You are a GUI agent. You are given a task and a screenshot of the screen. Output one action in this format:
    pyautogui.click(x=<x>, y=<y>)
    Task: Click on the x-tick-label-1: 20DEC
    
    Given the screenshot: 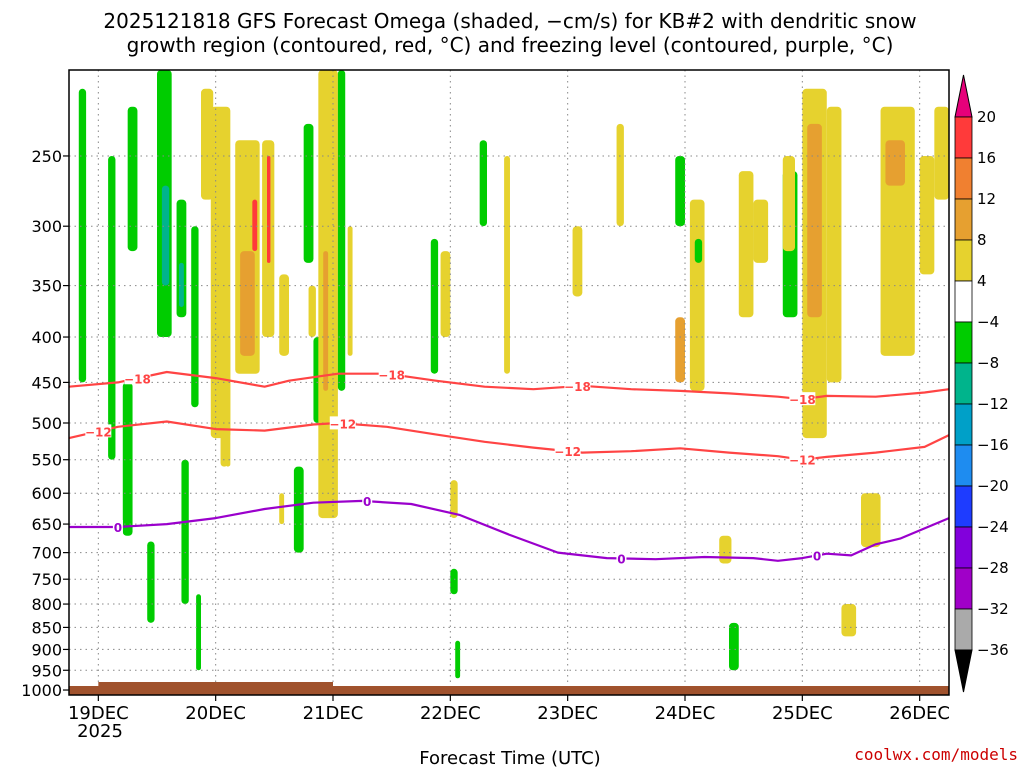 What is the action you would take?
    pyautogui.click(x=215, y=713)
    